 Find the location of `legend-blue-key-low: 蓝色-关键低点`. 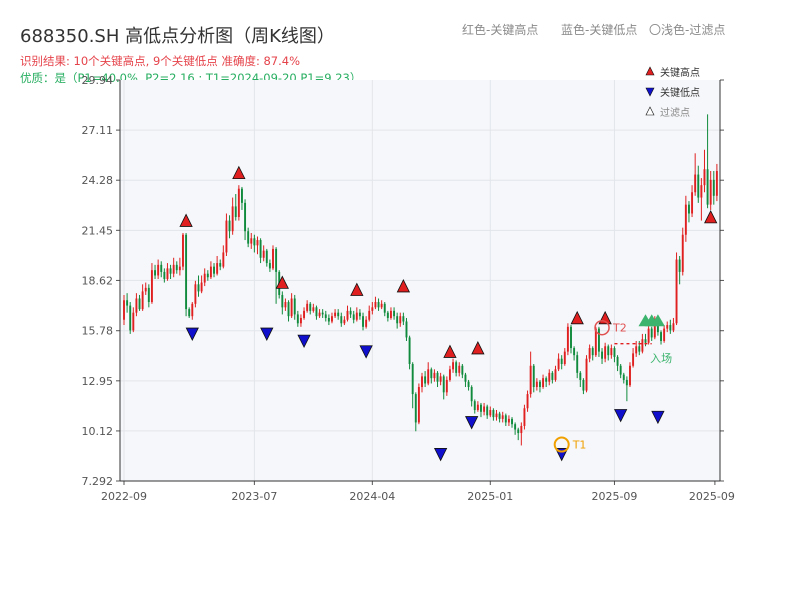

legend-blue-key-low: 蓝色-关键低点 is located at coordinates (599, 30).